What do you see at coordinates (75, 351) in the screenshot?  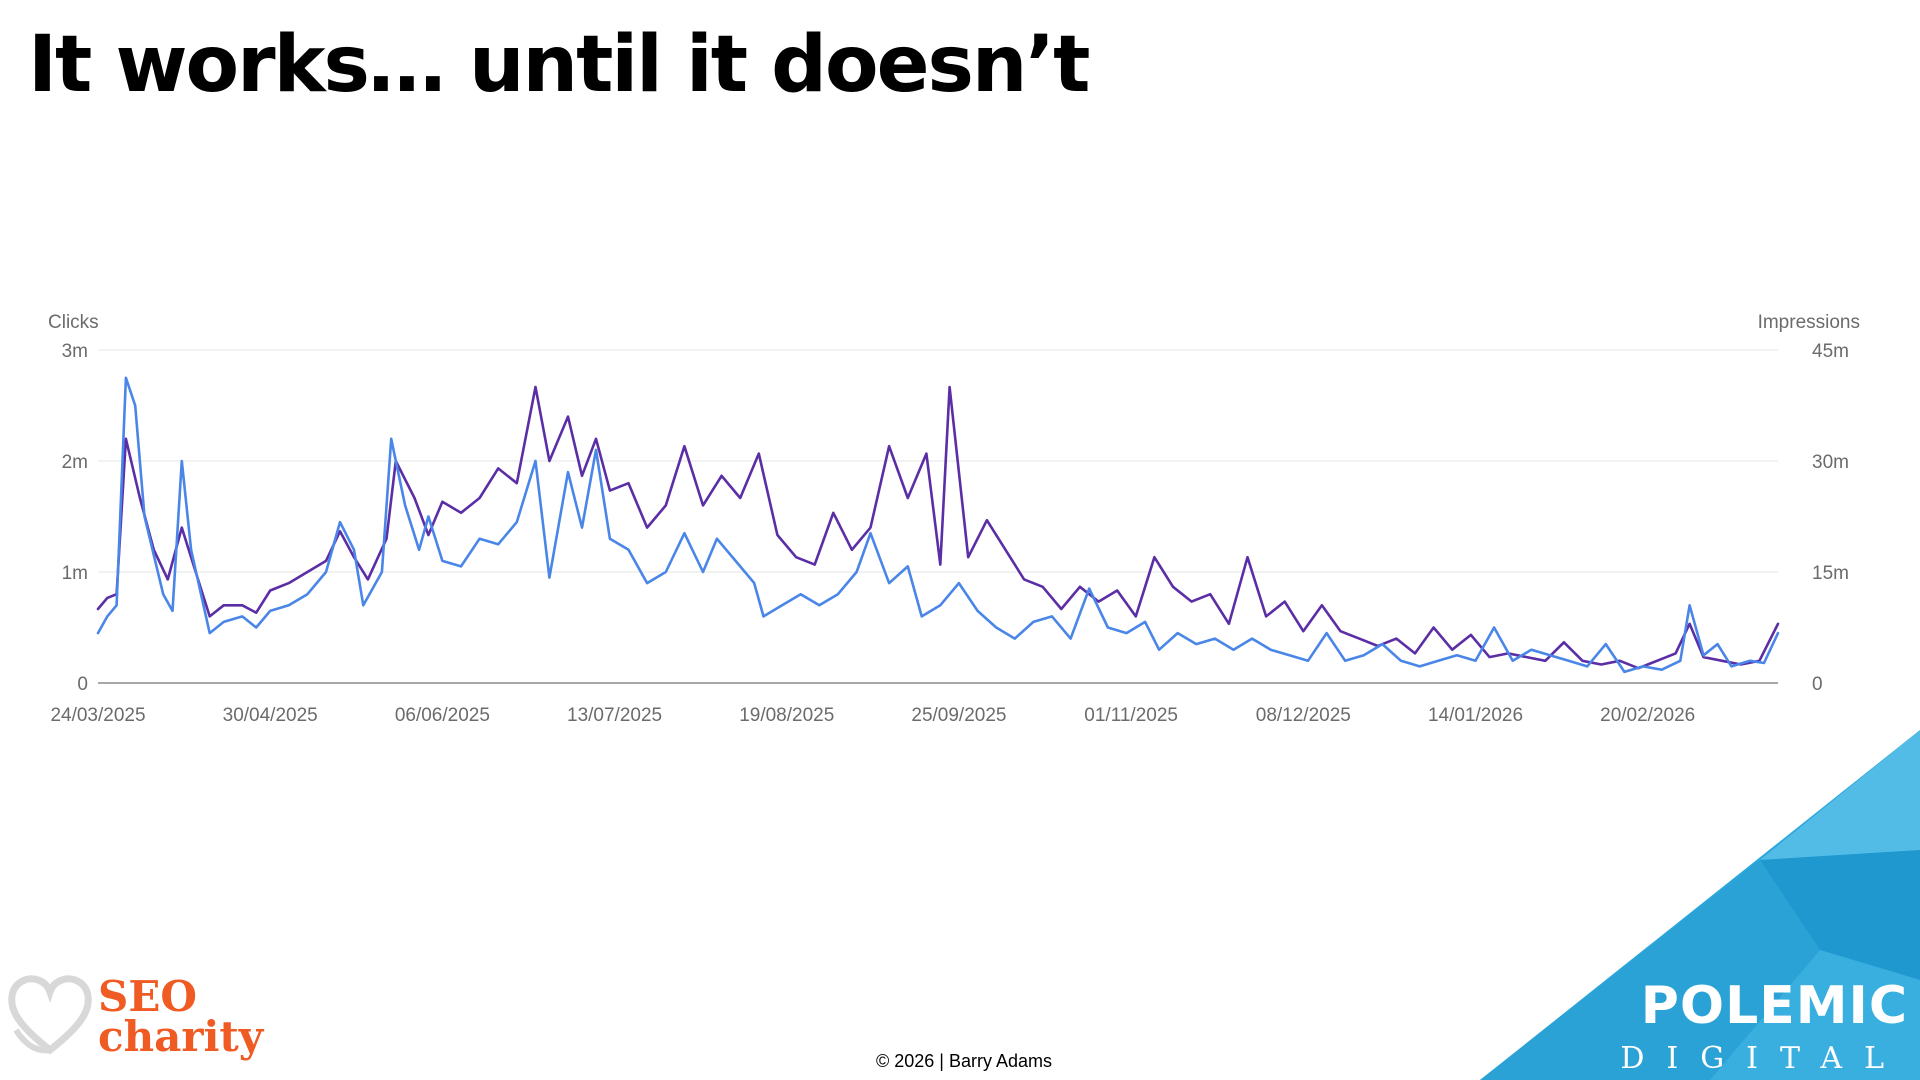 I see `y-left-tick-label: 3m` at bounding box center [75, 351].